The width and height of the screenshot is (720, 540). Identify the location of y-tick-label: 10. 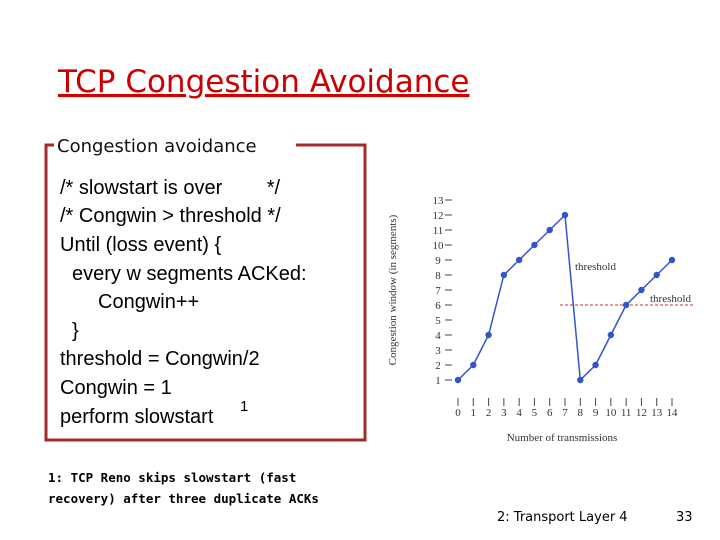
(439, 246).